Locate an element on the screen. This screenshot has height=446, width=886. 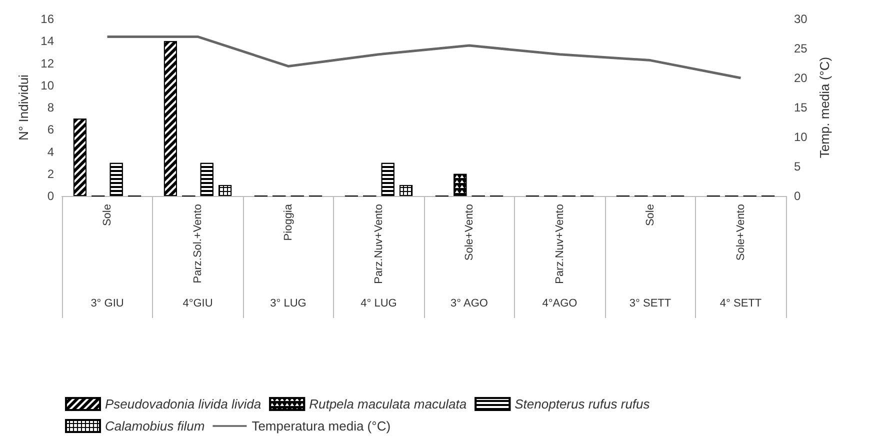
y2-tick-label: 20 is located at coordinates (801, 78).